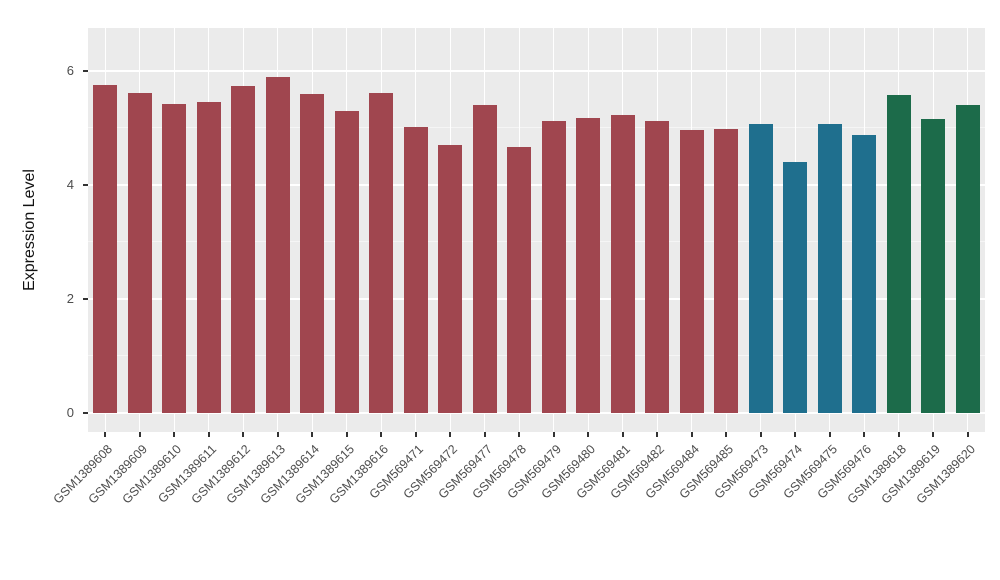  I want to click on y-tick-label: 4, so click(70, 184).